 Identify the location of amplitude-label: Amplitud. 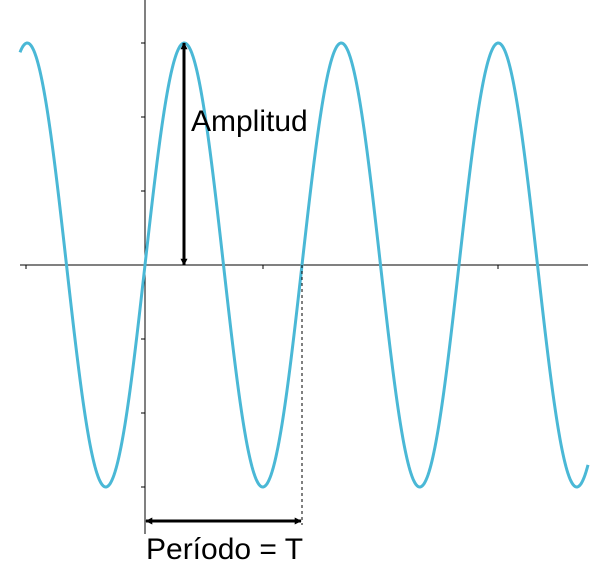
(249, 121).